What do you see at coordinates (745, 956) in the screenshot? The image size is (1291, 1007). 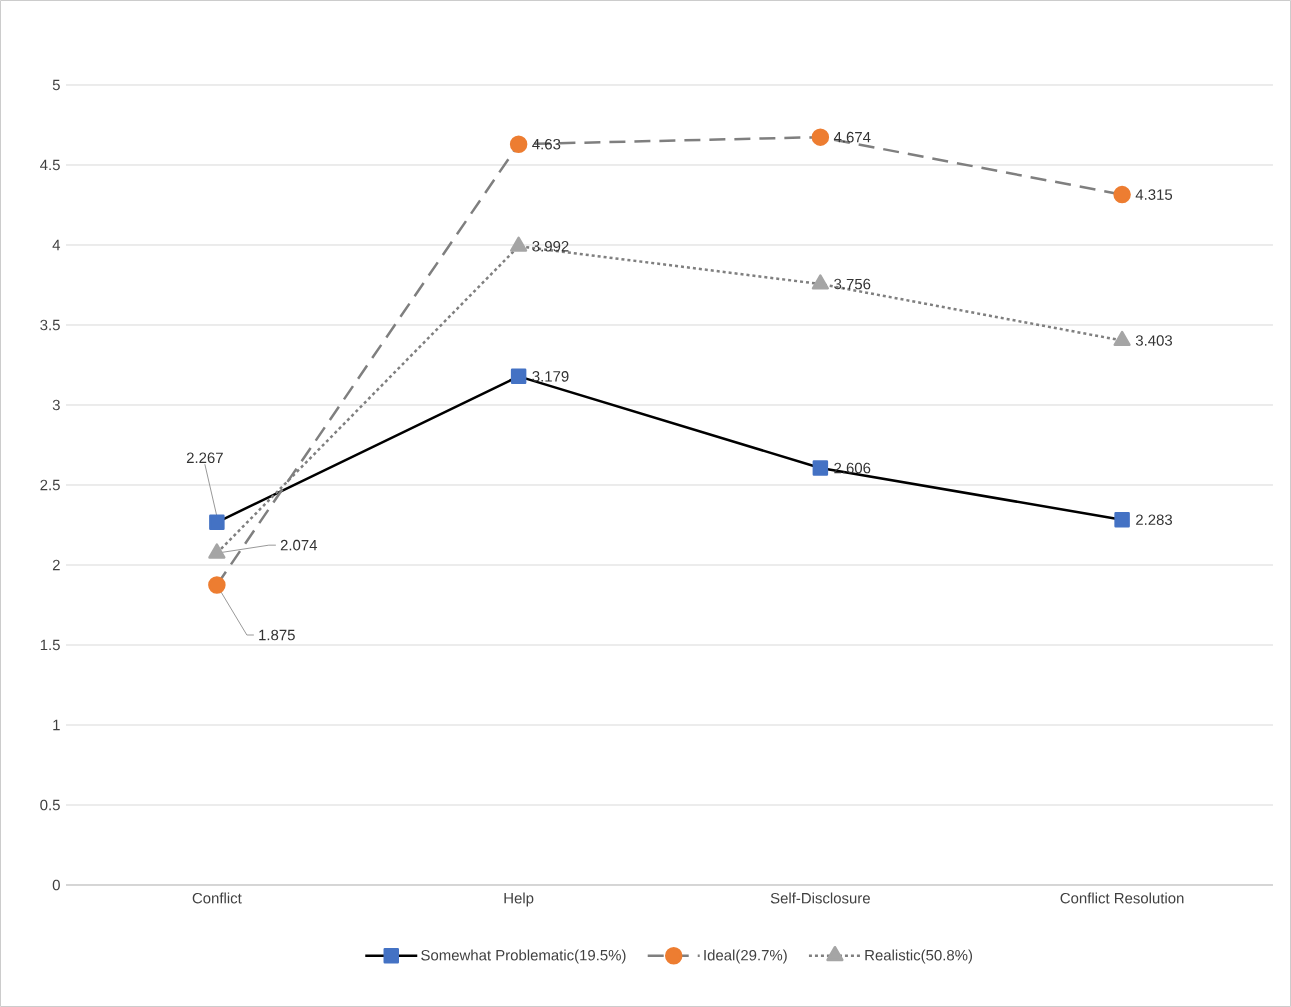 I see `legend-label: Ideal(29.7%)` at bounding box center [745, 956].